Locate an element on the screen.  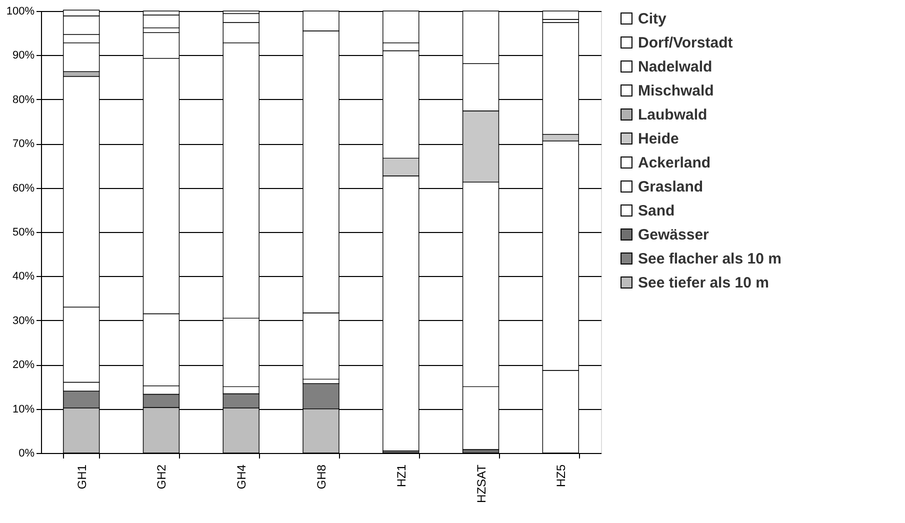
legend-label: Ackerland is located at coordinates (674, 163).